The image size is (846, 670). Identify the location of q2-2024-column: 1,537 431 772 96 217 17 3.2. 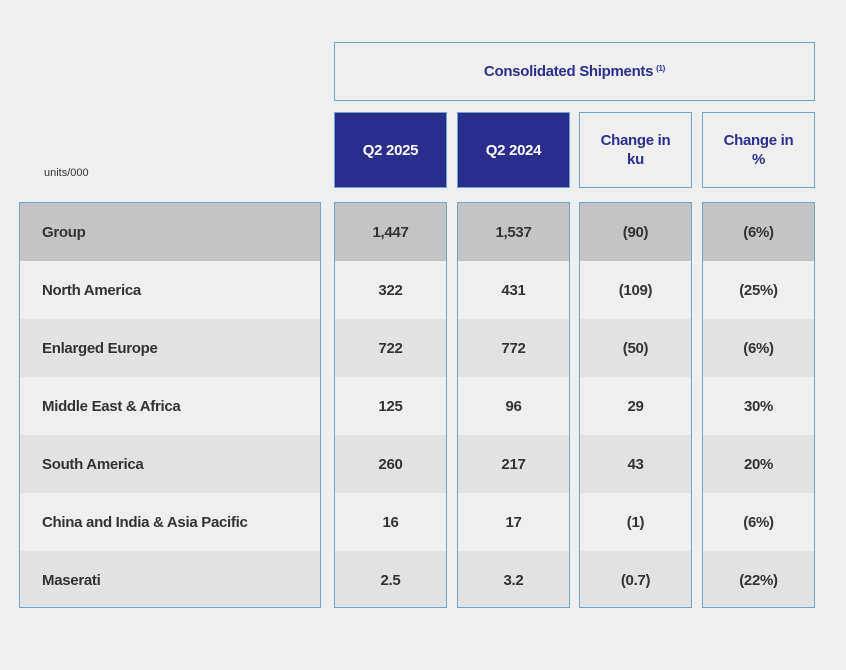
(513, 405).